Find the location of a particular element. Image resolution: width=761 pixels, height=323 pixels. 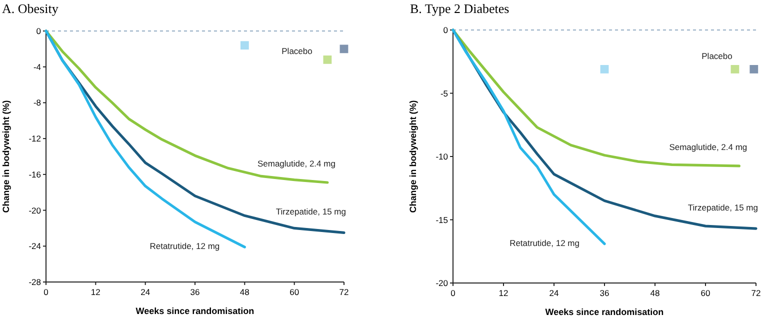

chart-title: B. Type 2 Diabetes is located at coordinates (460, 8).